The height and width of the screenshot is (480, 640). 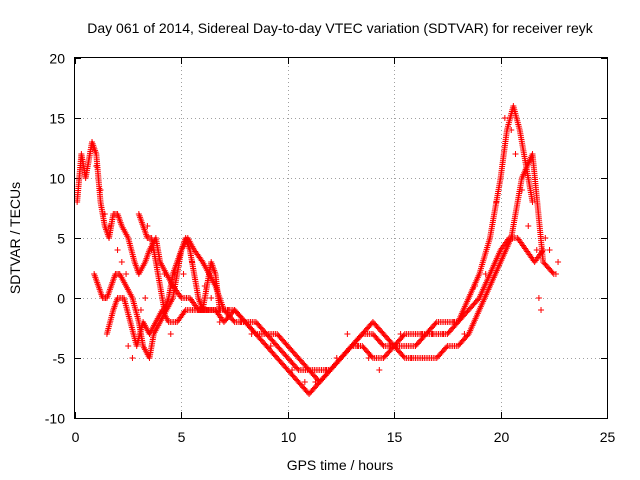 I want to click on x-tick-label: 0, so click(x=76, y=437).